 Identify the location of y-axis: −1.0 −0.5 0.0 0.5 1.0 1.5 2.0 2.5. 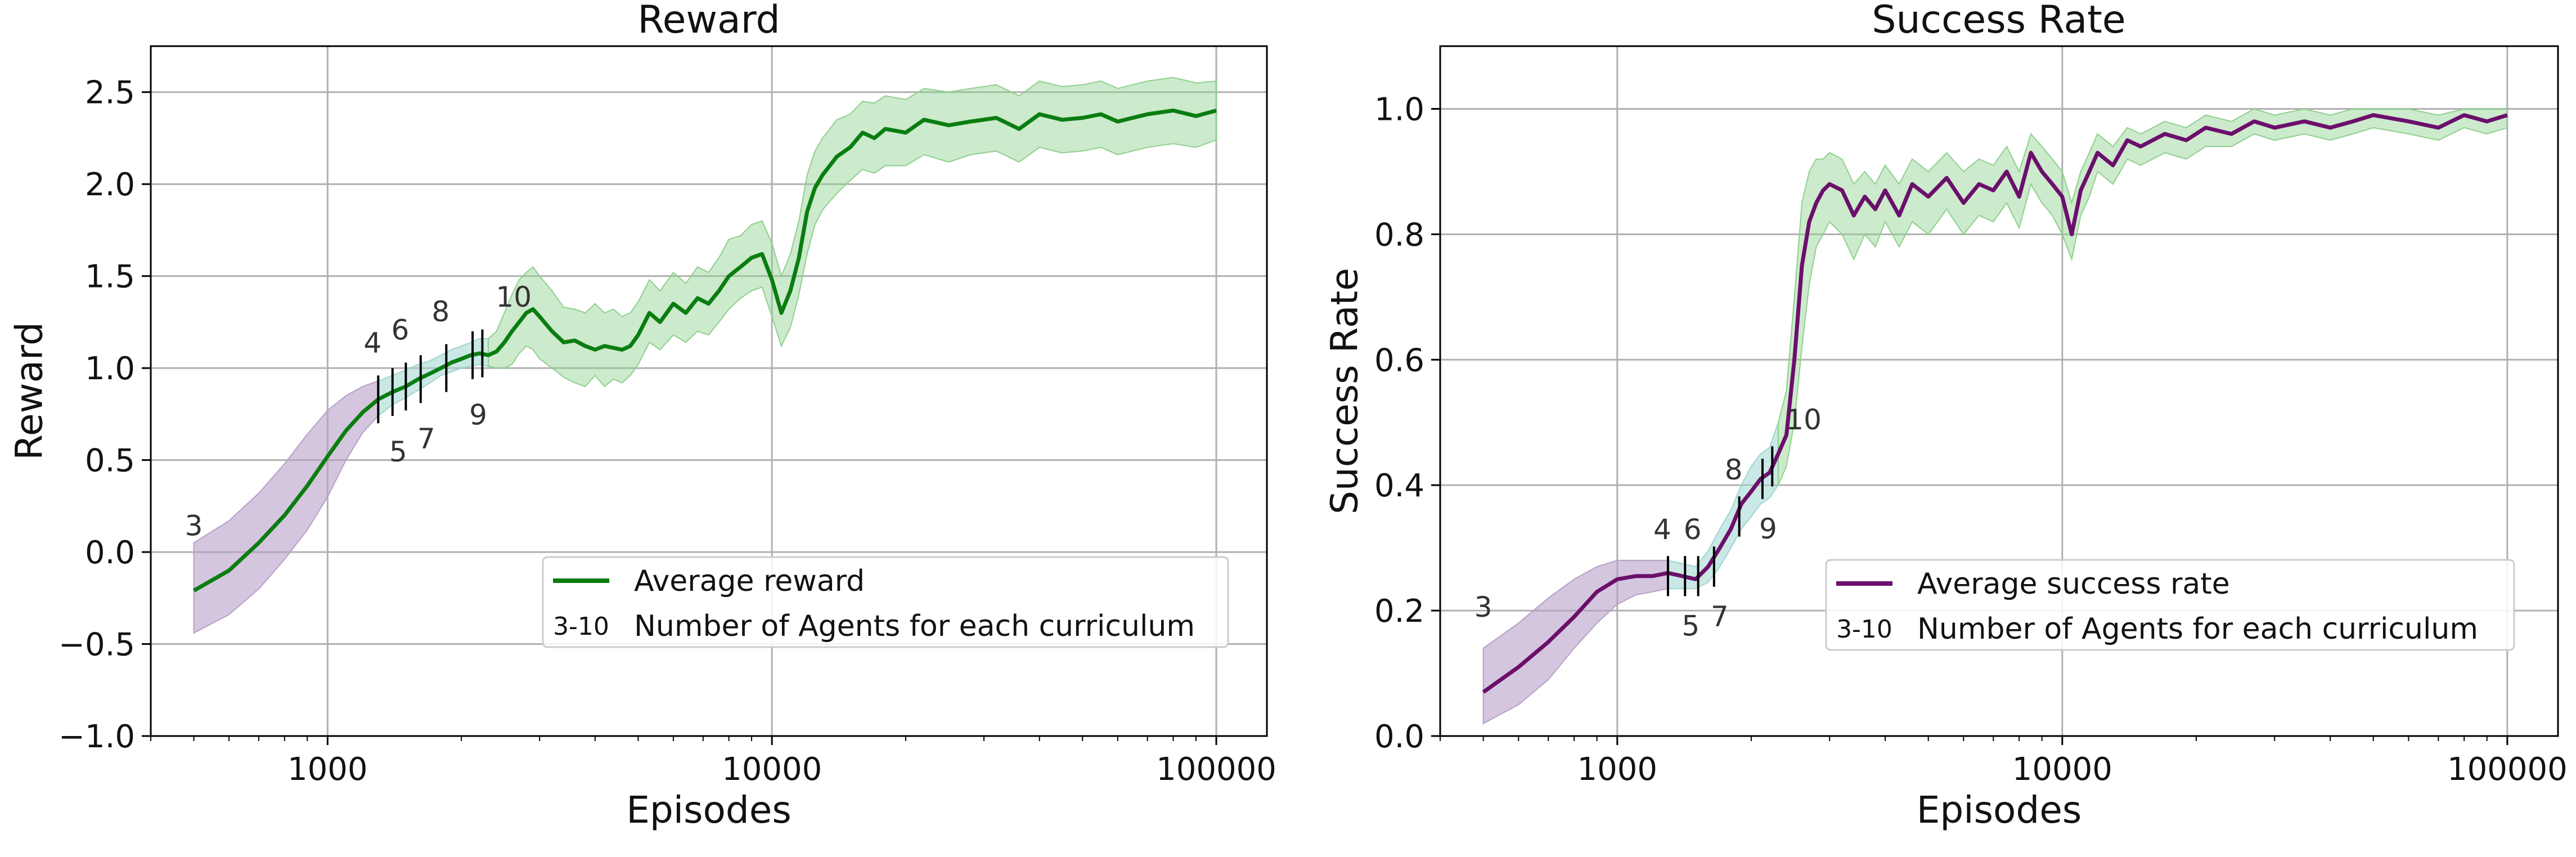
(105, 415).